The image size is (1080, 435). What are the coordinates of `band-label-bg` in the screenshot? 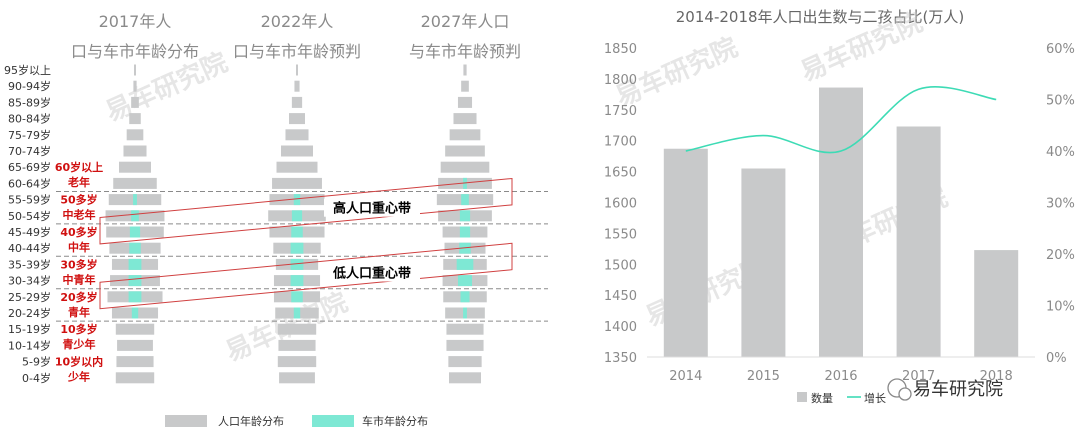 It's located at (372, 272).